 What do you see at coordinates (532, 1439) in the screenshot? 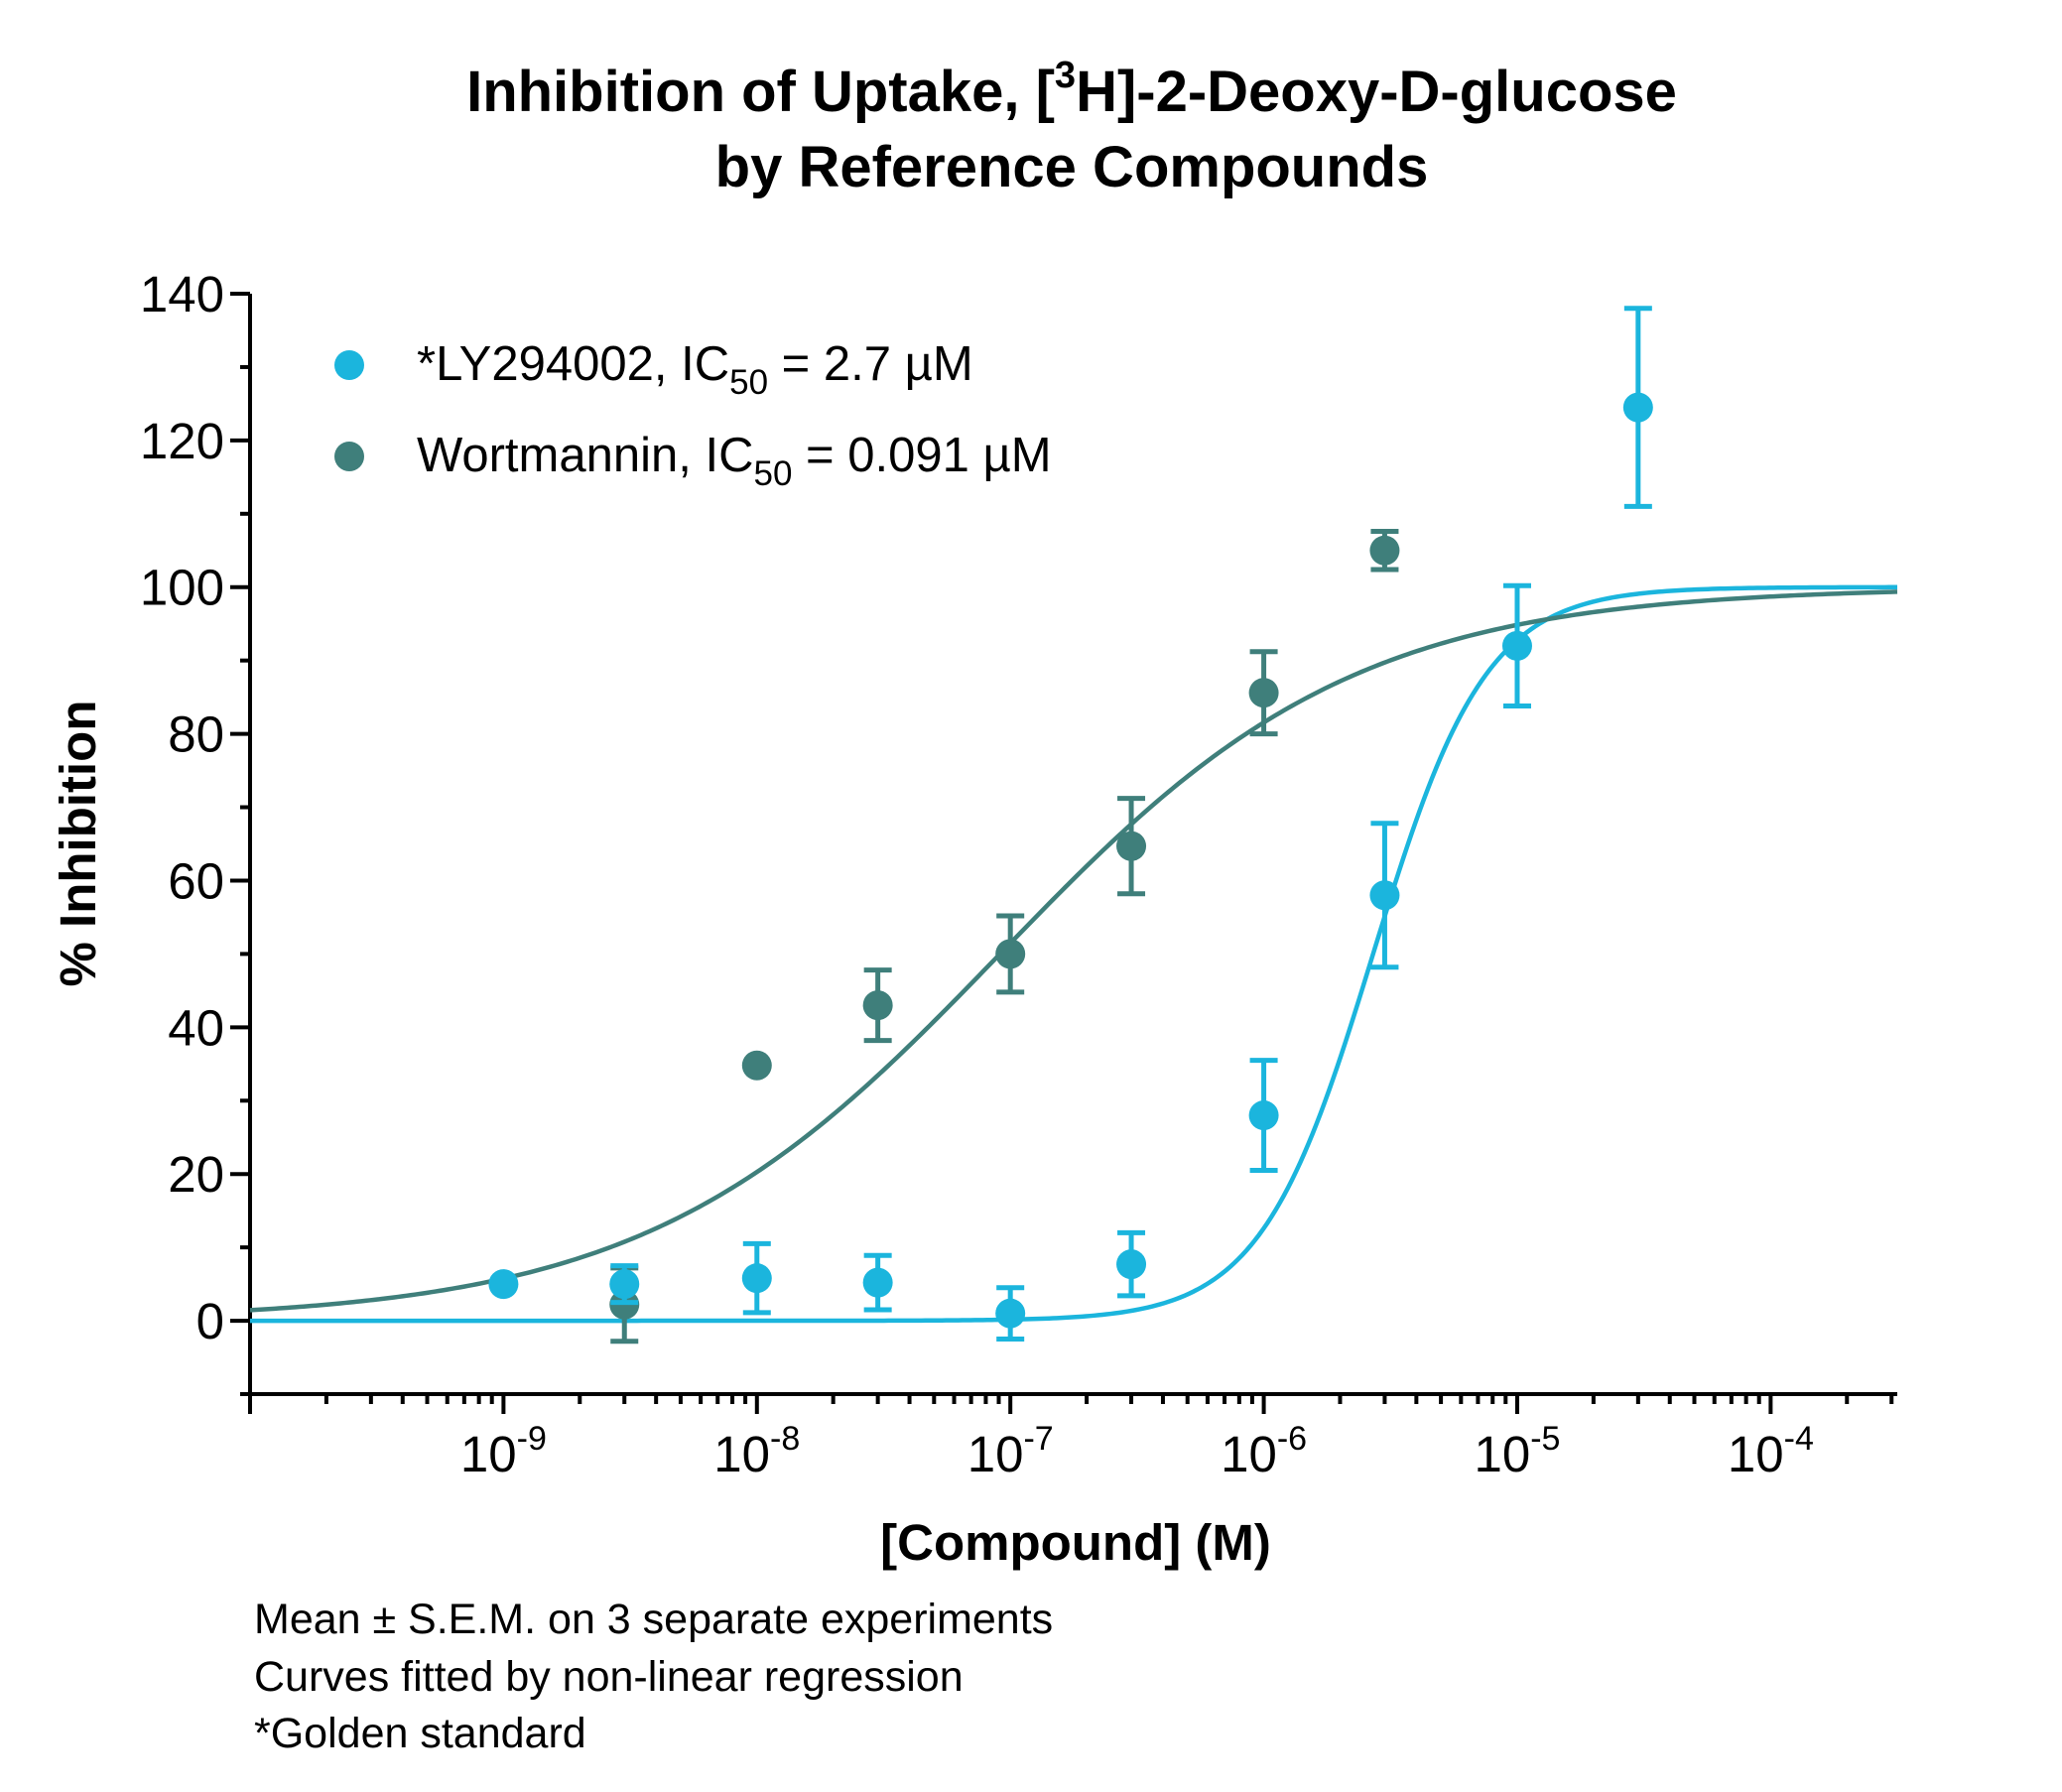
I see `x-tick-label-exponent: -9` at bounding box center [532, 1439].